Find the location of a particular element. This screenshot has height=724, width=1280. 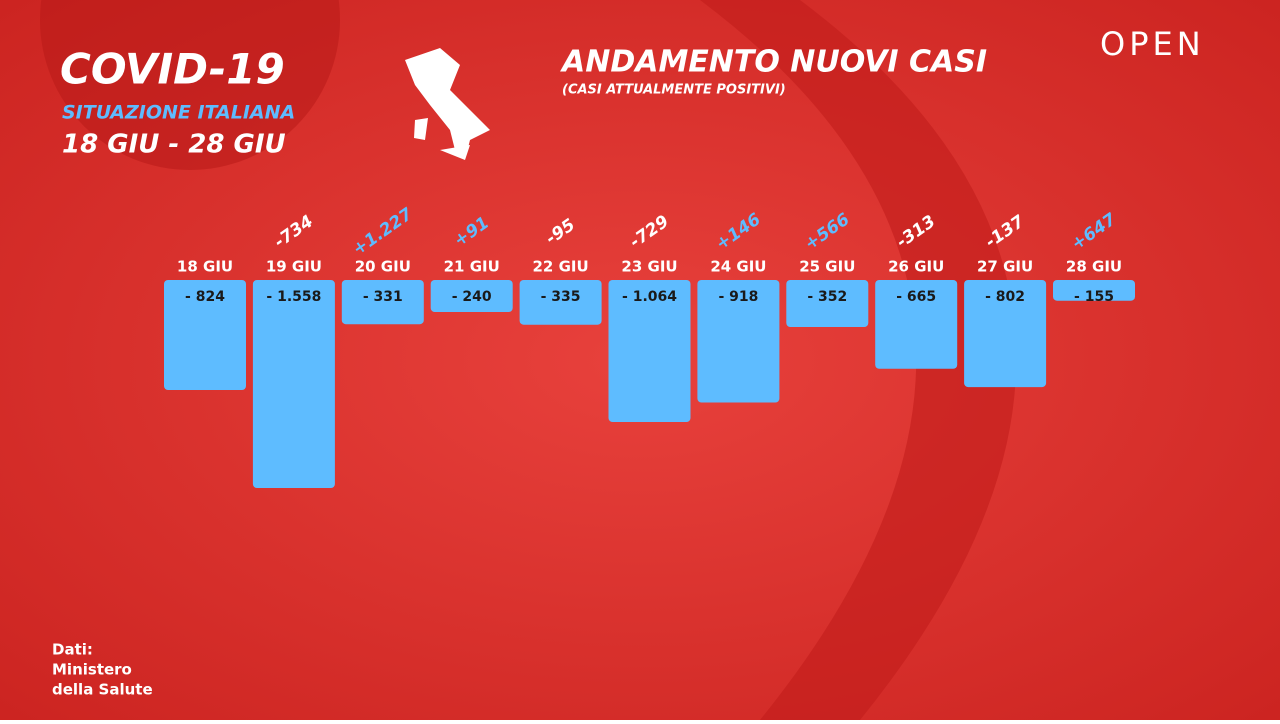

category-label: 27 GIU is located at coordinates (1005, 267).